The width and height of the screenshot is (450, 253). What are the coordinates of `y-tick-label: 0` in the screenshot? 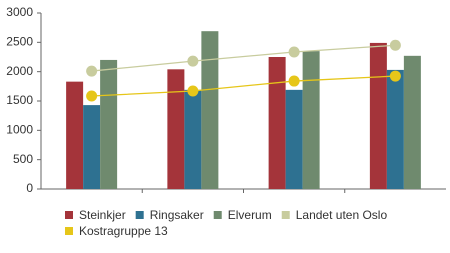 It's located at (29, 188).